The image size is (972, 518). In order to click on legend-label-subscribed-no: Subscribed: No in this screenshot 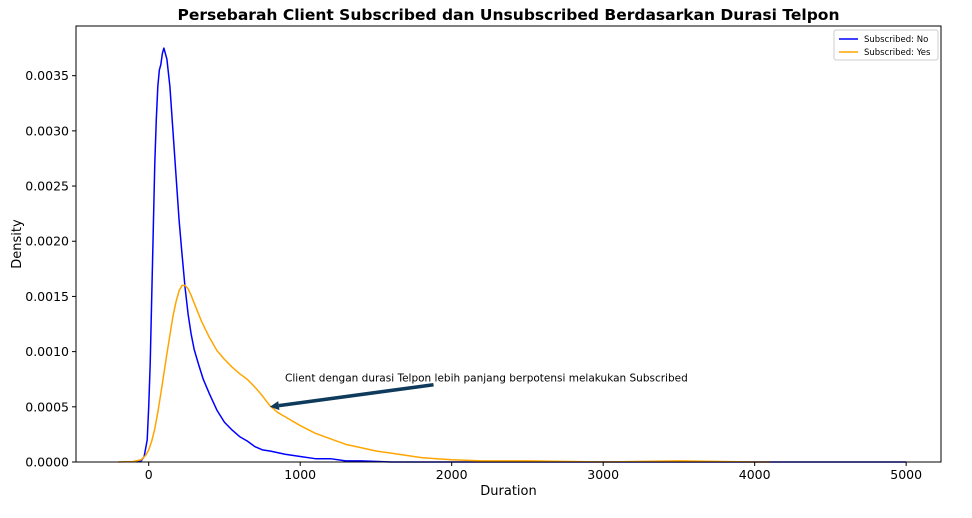, I will do `click(896, 40)`.